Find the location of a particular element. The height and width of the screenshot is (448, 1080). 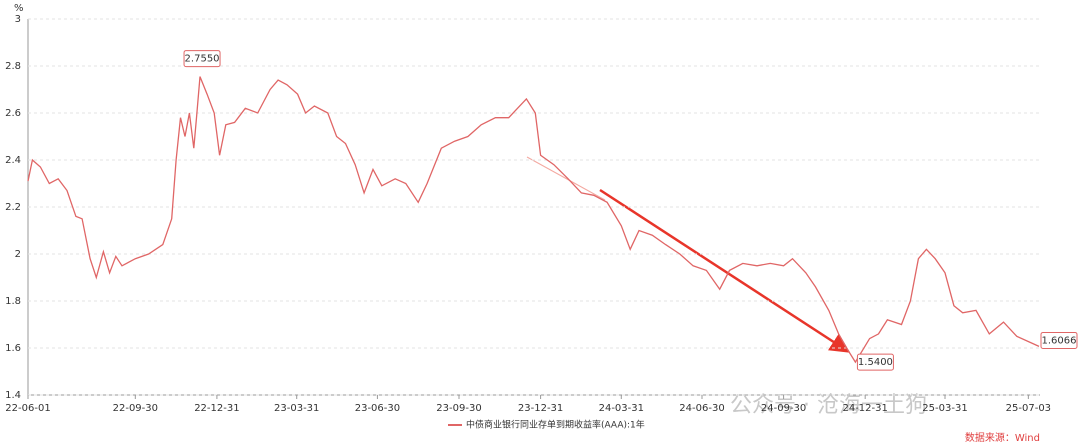

y-tick-label: 1.8 is located at coordinates (13, 301).